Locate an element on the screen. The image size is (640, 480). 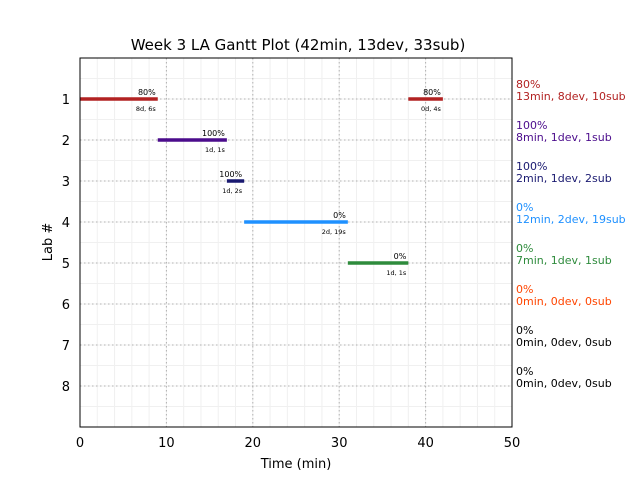
x-axis-label: Time (min) is located at coordinates (296, 464).